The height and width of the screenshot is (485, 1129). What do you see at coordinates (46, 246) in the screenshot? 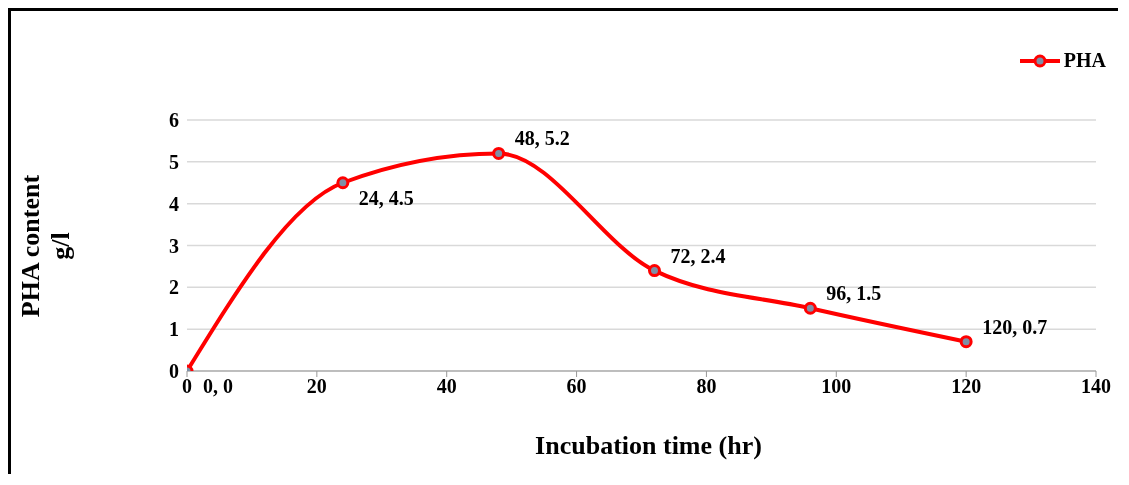
I see `y-axis-title: PHA content g/l` at bounding box center [46, 246].